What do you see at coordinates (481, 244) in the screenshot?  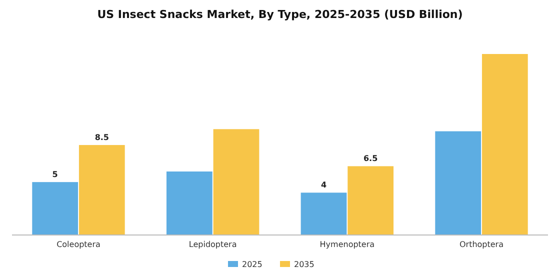 I see `x-tick-label: Orthoptera` at bounding box center [481, 244].